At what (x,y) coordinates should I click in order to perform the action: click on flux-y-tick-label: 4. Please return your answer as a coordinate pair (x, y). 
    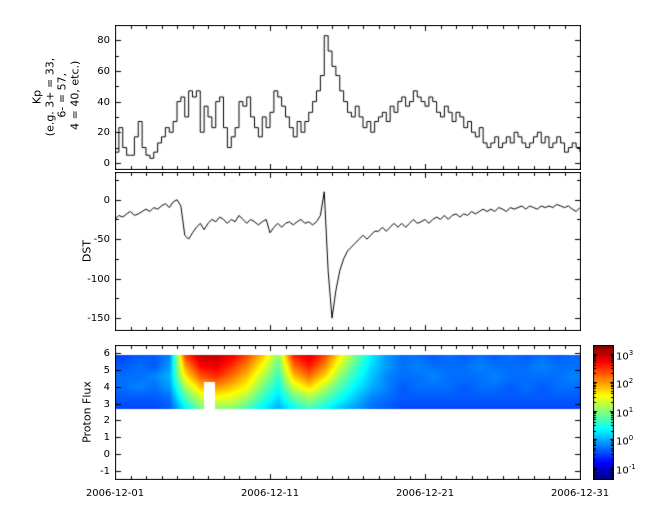
    Looking at the image, I should click on (106, 387).